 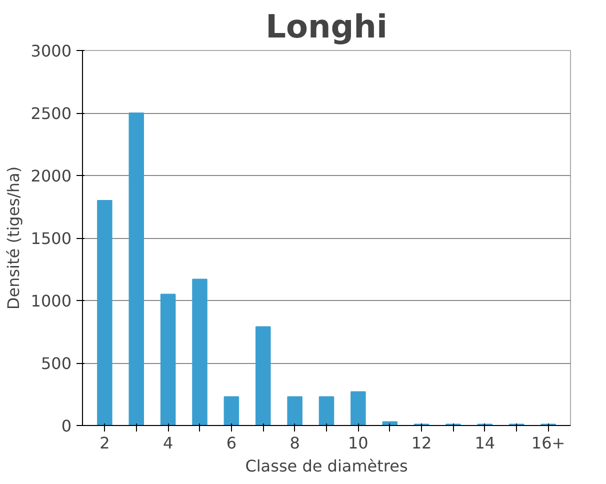 I want to click on x-tick-label: 8, so click(x=295, y=443).